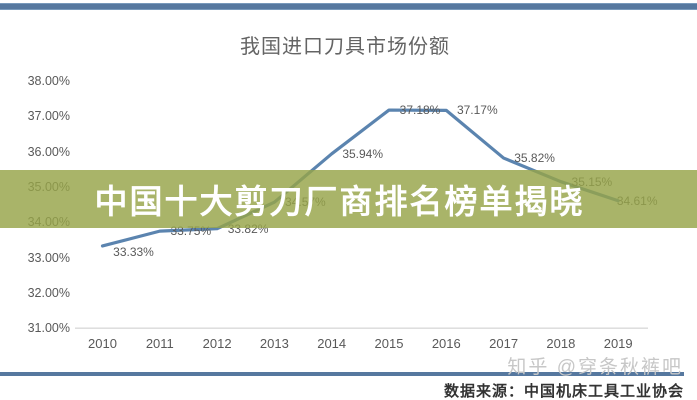 Image resolution: width=697 pixels, height=400 pixels. I want to click on x-tick-label: 2015, so click(389, 343).